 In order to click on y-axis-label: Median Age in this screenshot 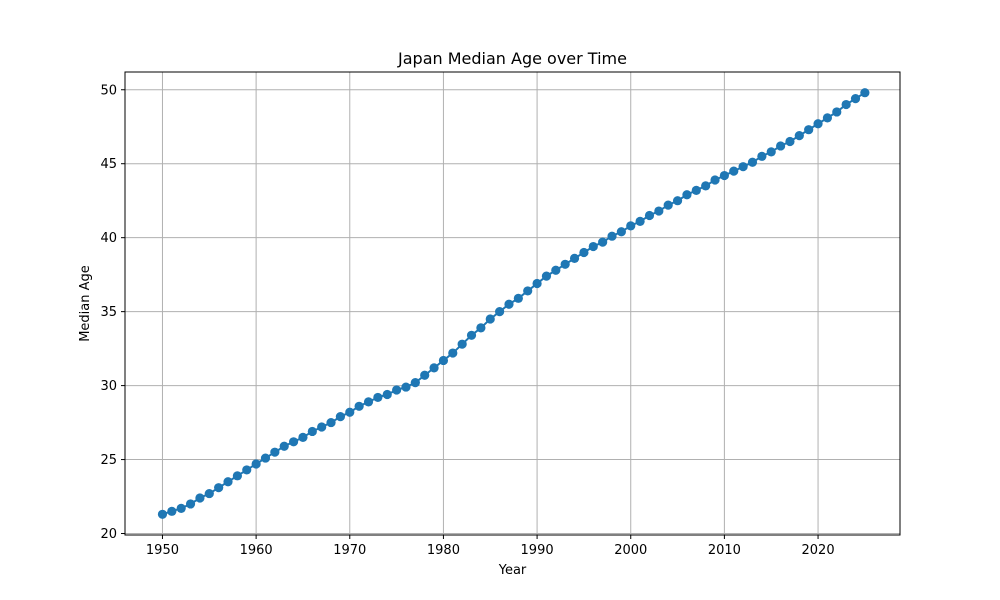, I will do `click(85, 303)`.